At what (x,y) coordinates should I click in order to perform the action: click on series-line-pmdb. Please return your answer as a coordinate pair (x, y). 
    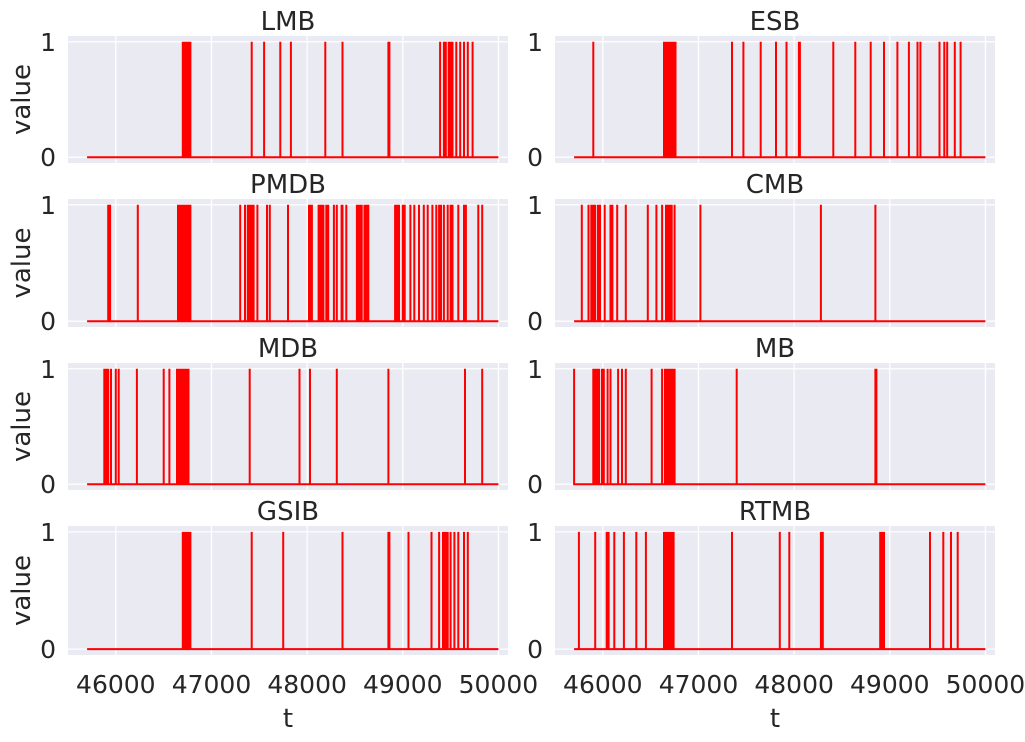
    Looking at the image, I should click on (293, 263).